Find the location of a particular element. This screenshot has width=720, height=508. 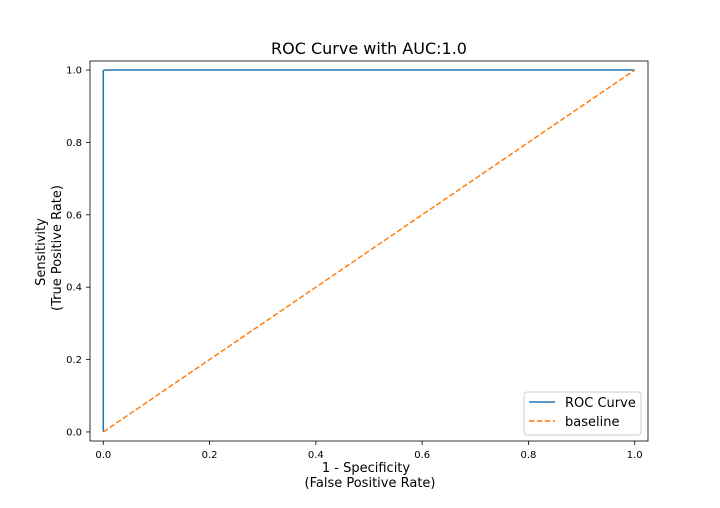

y-tick-label: 0.4 is located at coordinates (74, 288).